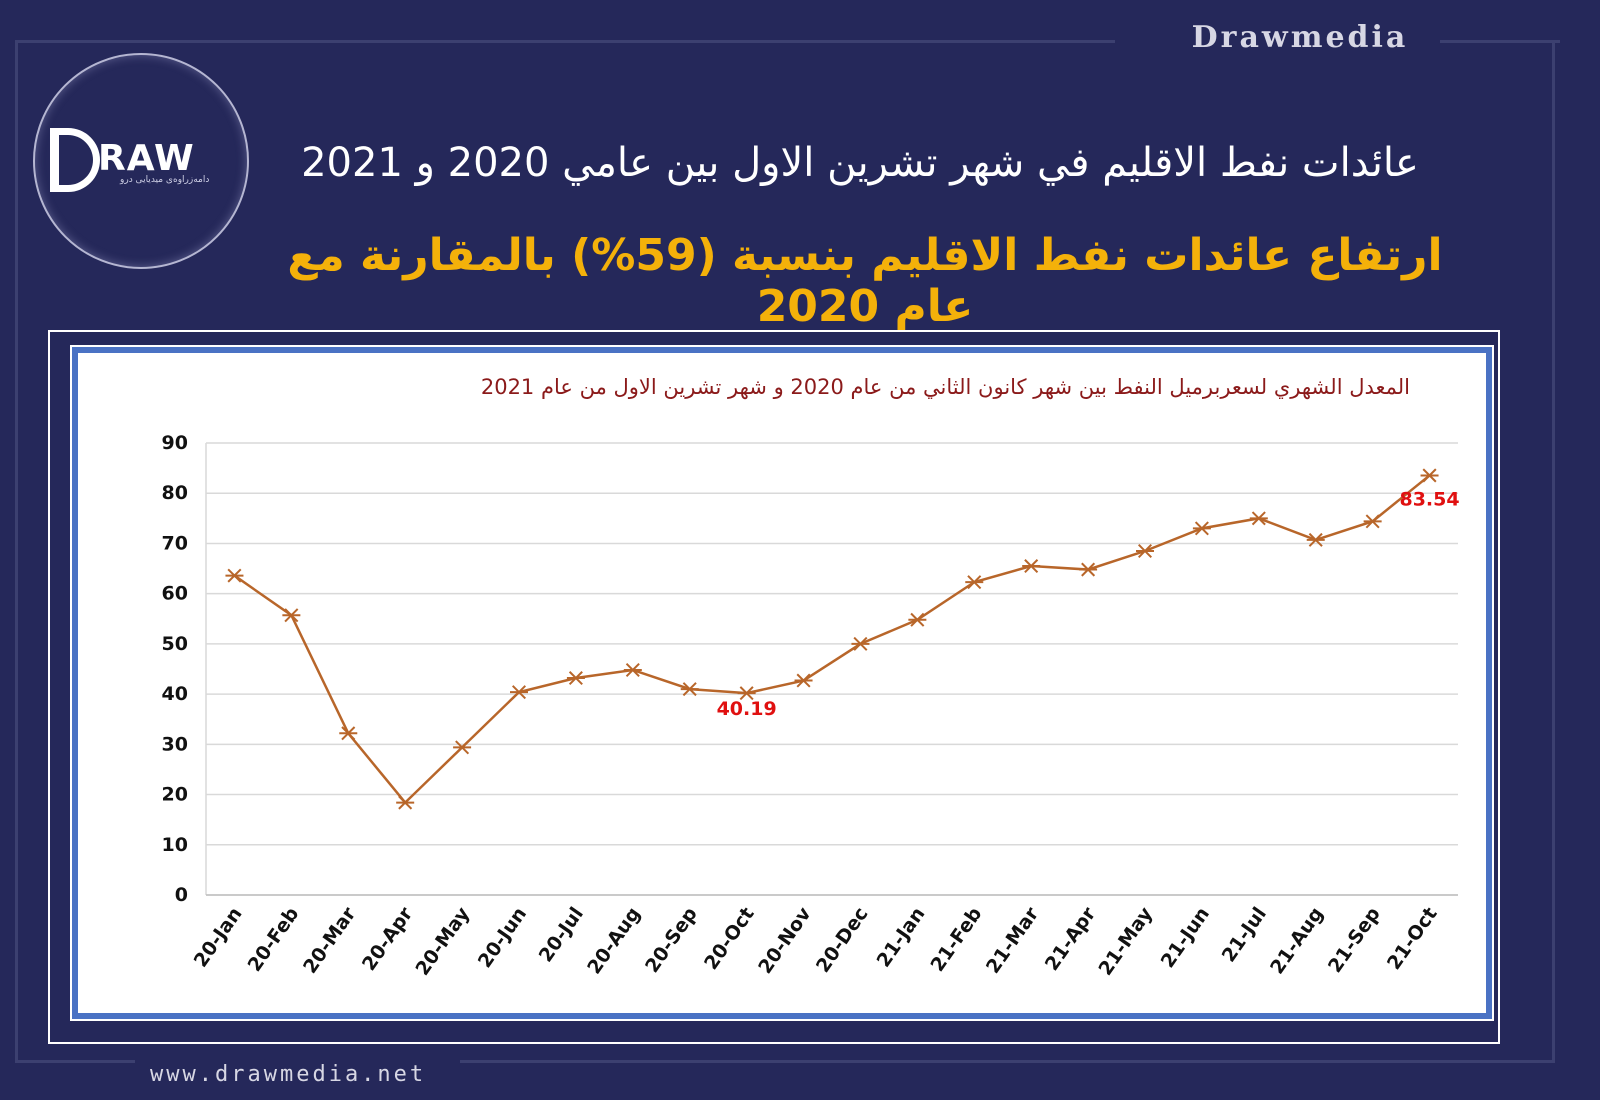 The height and width of the screenshot is (1100, 1600). I want to click on y-tick-label: 10, so click(175, 845).